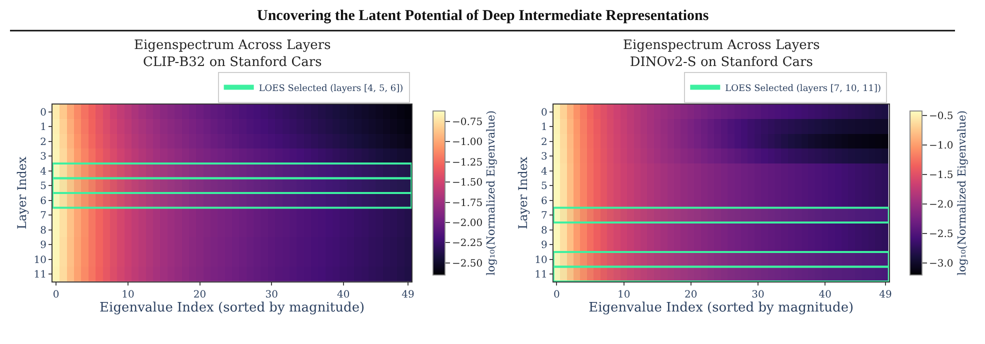 This screenshot has height=344, width=985. What do you see at coordinates (232, 54) in the screenshot?
I see `chart-title: Eigenspectrum Across Layers CLIP-B32 on Stanford Cars` at bounding box center [232, 54].